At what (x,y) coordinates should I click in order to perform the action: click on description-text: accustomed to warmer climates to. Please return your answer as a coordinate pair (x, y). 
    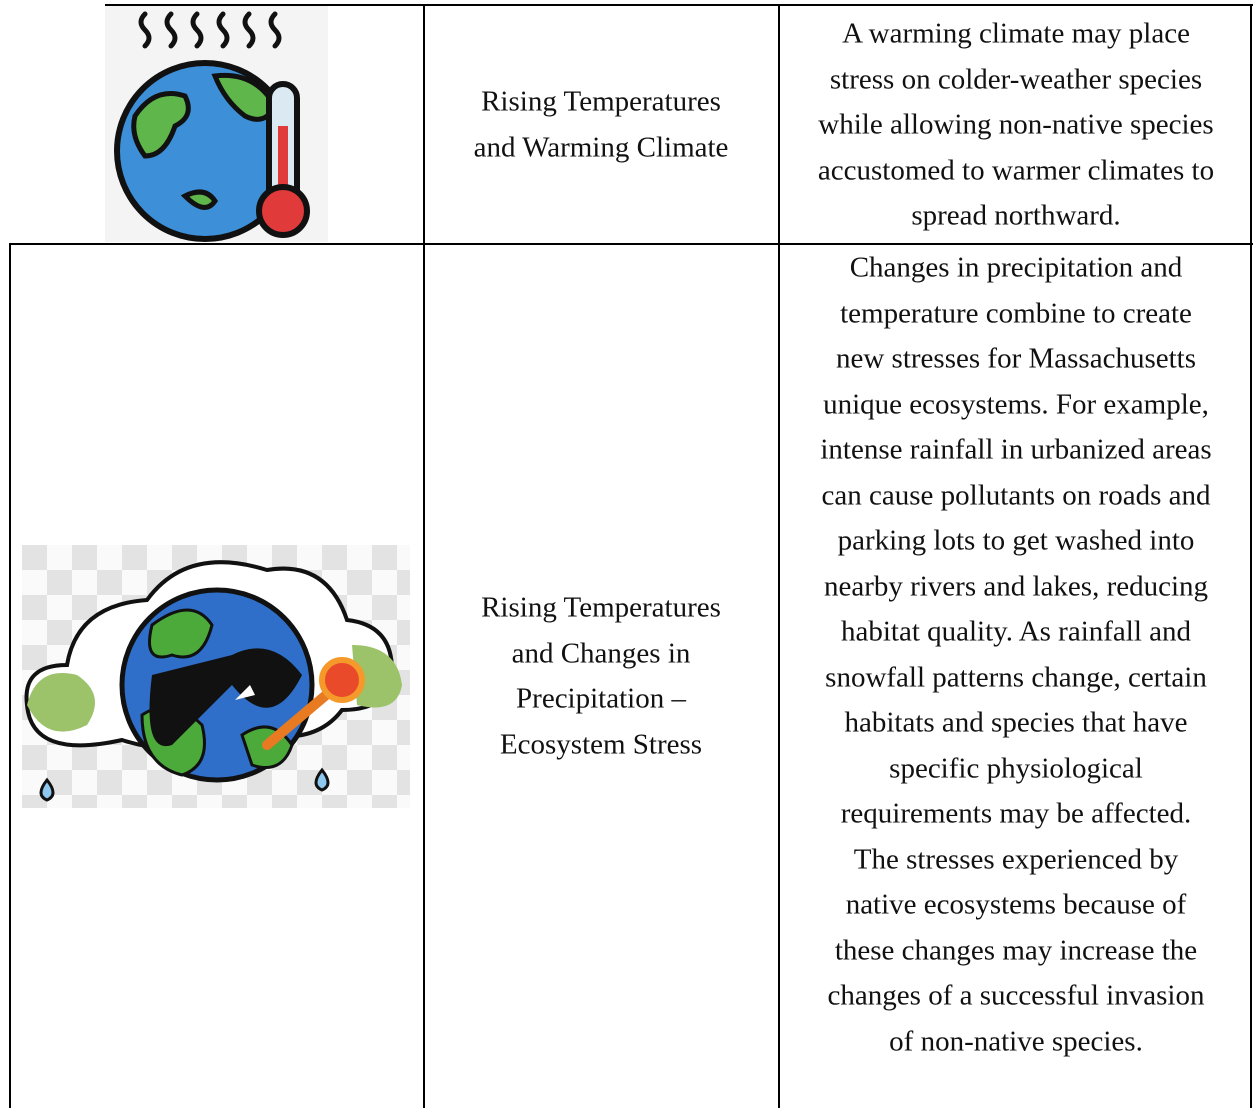
    Looking at the image, I should click on (1016, 170).